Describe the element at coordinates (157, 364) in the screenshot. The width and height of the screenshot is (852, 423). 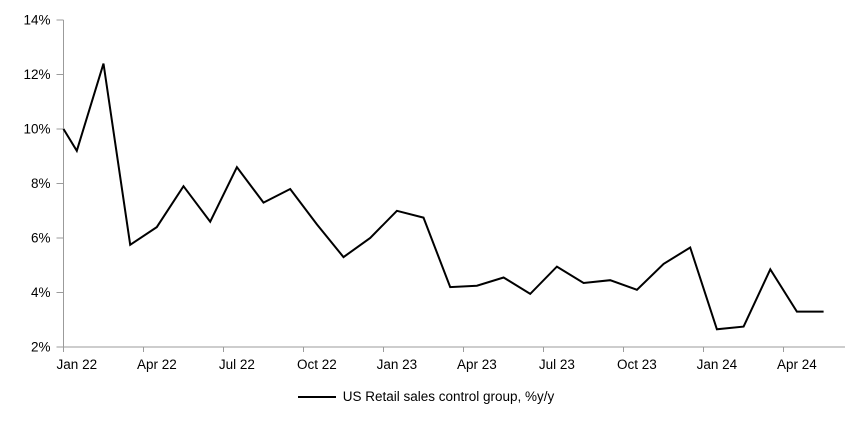
I see `x-axis-tick-label: Apr 22` at that location.